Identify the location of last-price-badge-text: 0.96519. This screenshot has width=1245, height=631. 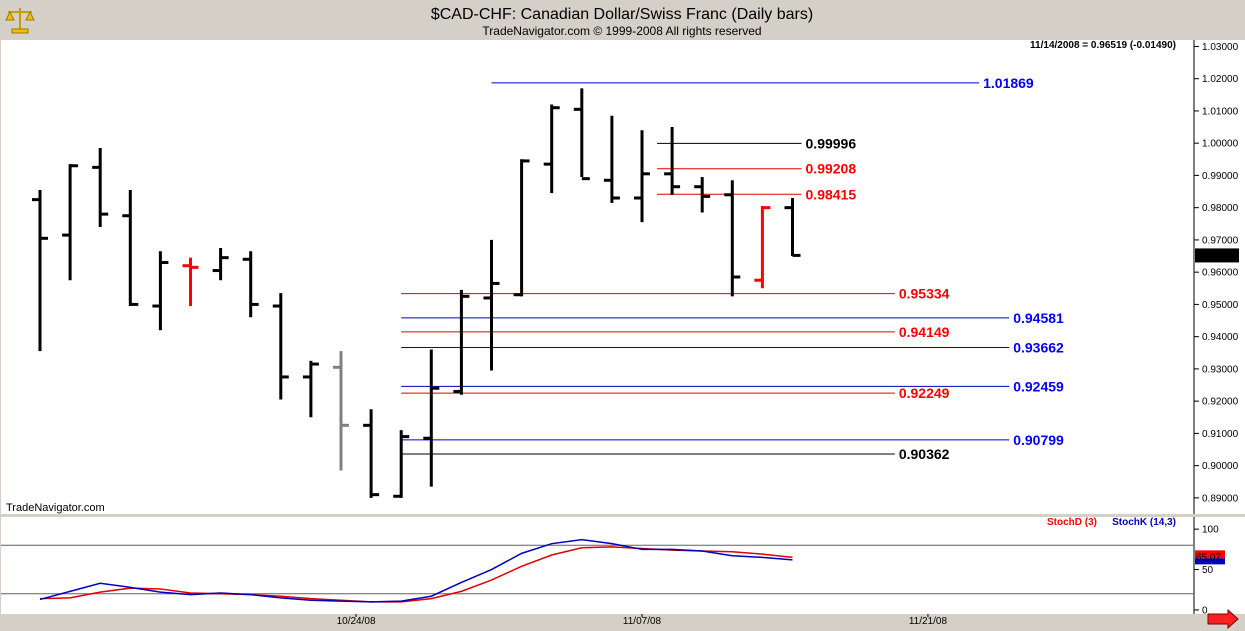
(1215, 256).